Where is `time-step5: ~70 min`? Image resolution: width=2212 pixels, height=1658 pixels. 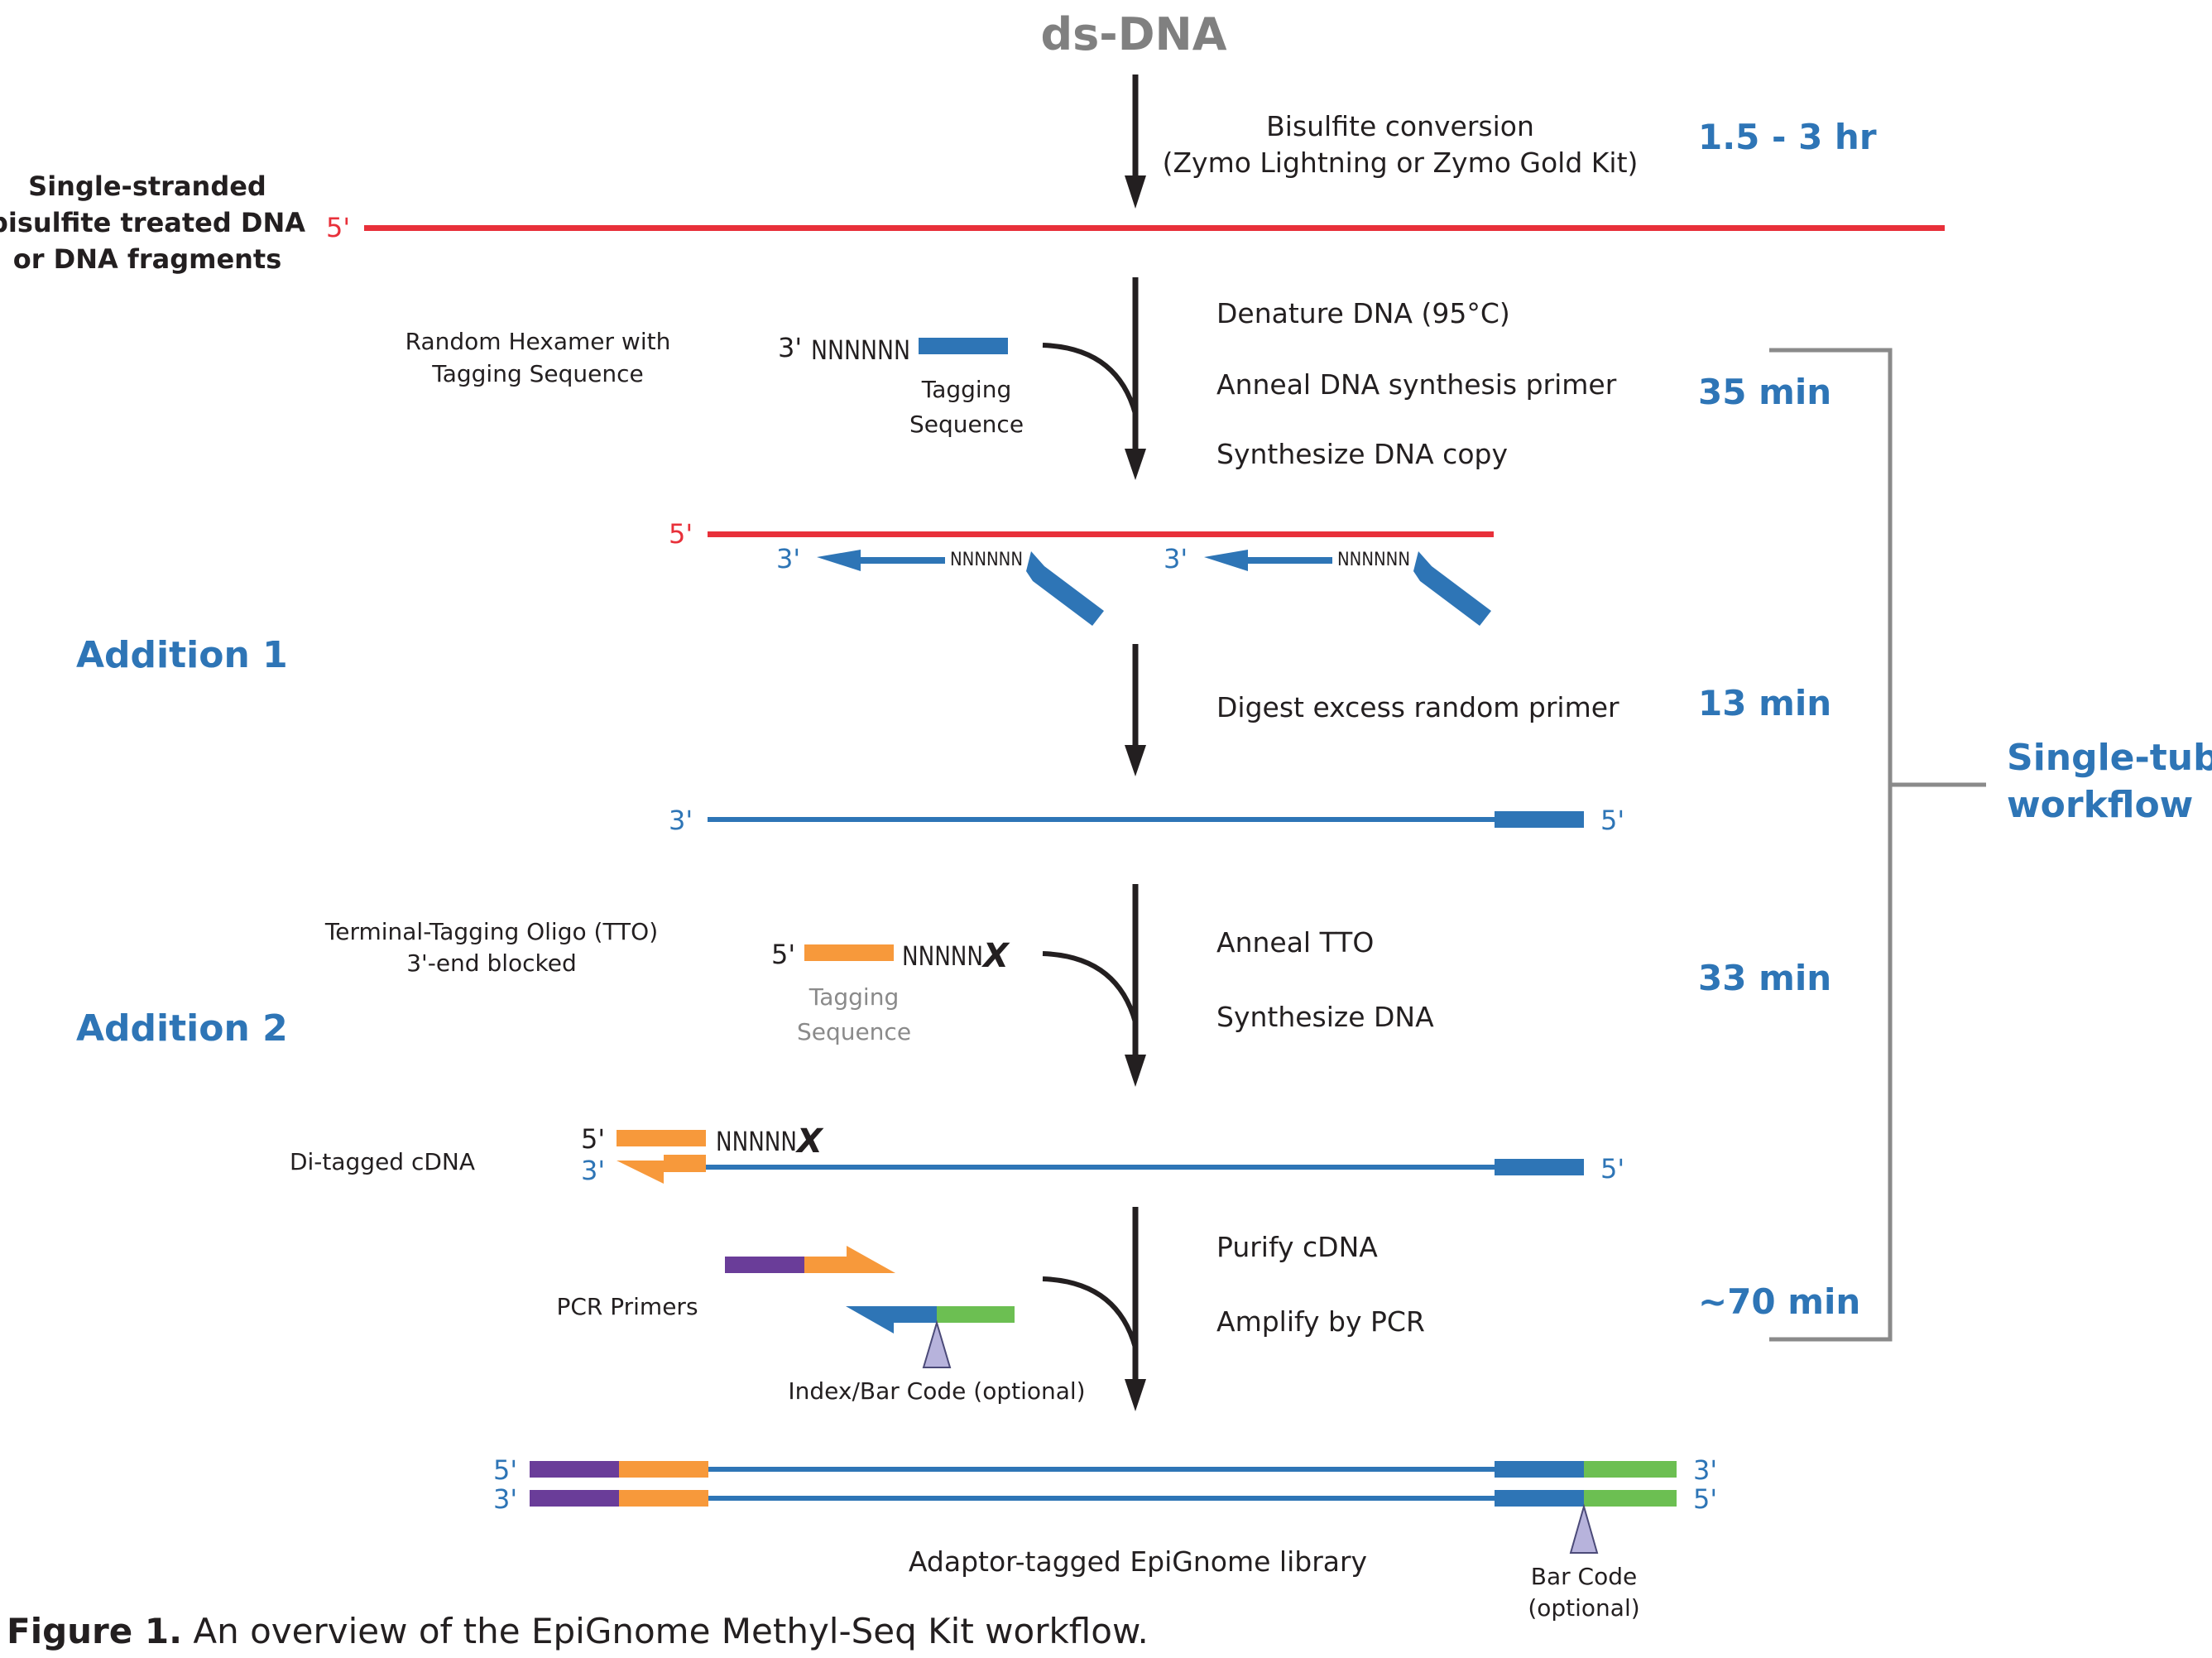 time-step5: ~70 min is located at coordinates (1779, 1301).